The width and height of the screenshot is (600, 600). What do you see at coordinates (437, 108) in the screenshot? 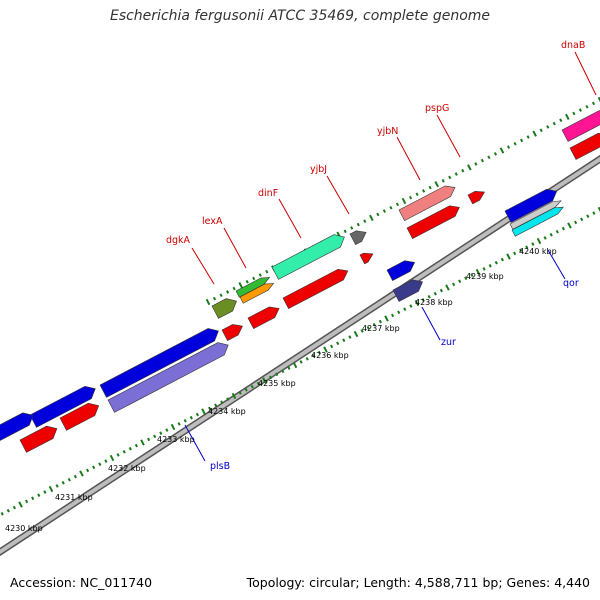
I see `gene-label-pspG: pspG` at bounding box center [437, 108].